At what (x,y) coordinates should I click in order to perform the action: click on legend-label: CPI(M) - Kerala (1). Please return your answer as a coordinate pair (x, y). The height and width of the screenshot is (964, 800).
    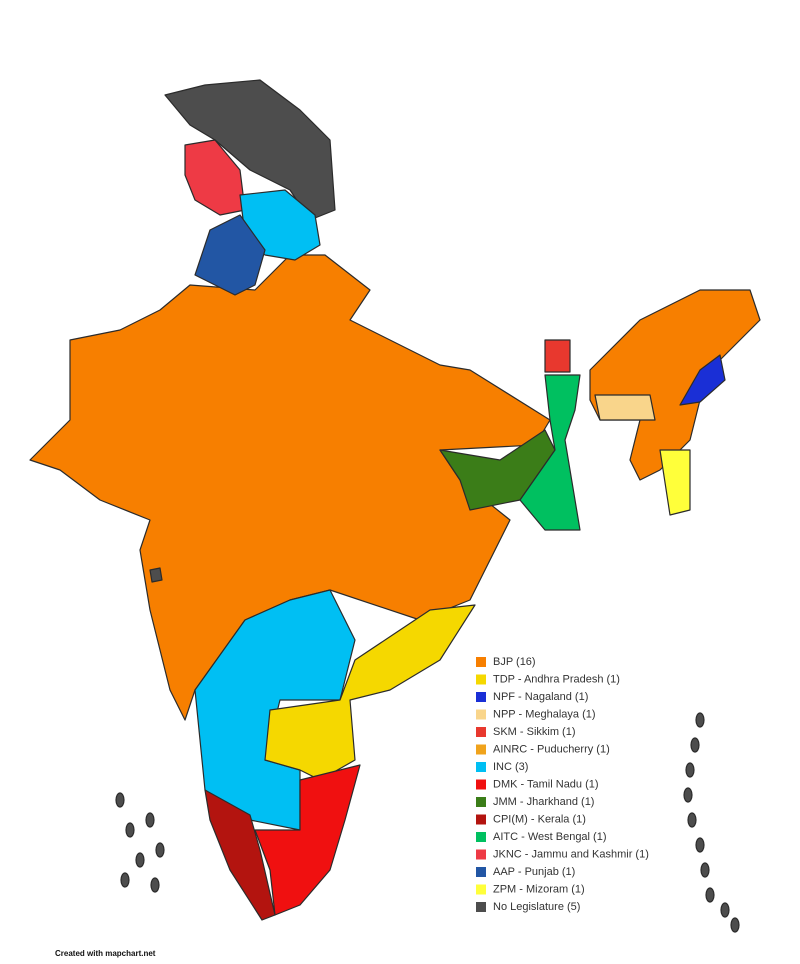
    Looking at the image, I should click on (539, 819).